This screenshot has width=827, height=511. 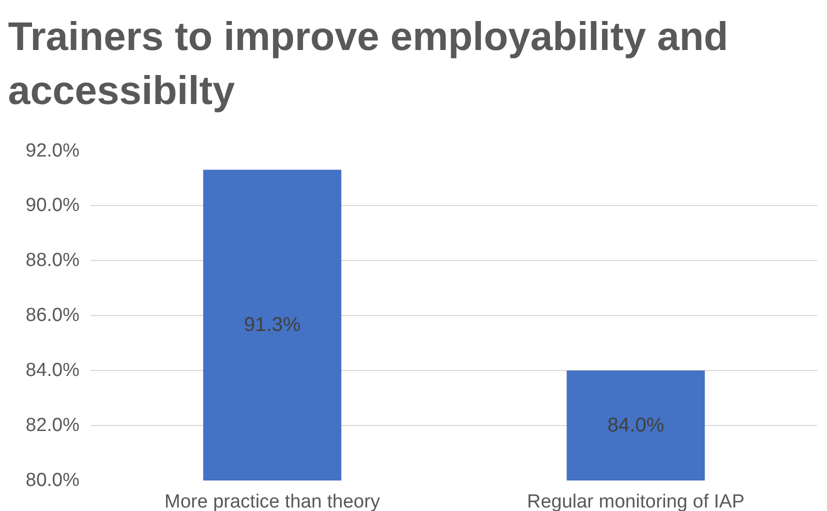 I want to click on y-tick-label: 92.0%, so click(x=53, y=151).